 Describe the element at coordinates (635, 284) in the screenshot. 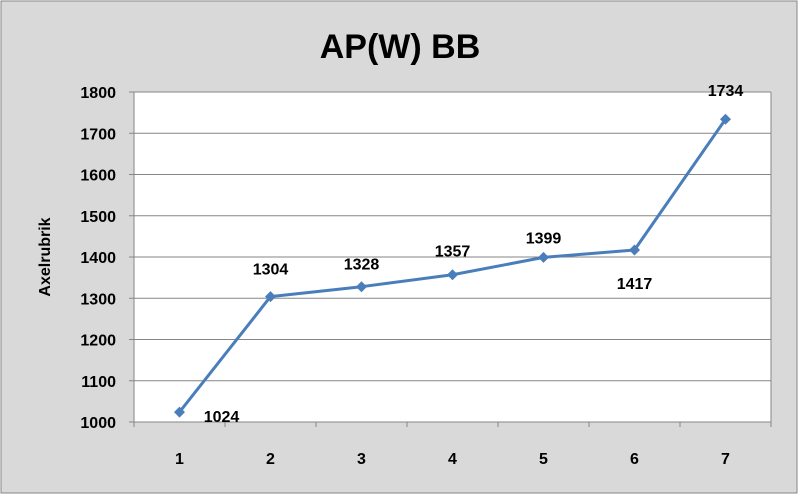

I see `data-label: 1417` at that location.